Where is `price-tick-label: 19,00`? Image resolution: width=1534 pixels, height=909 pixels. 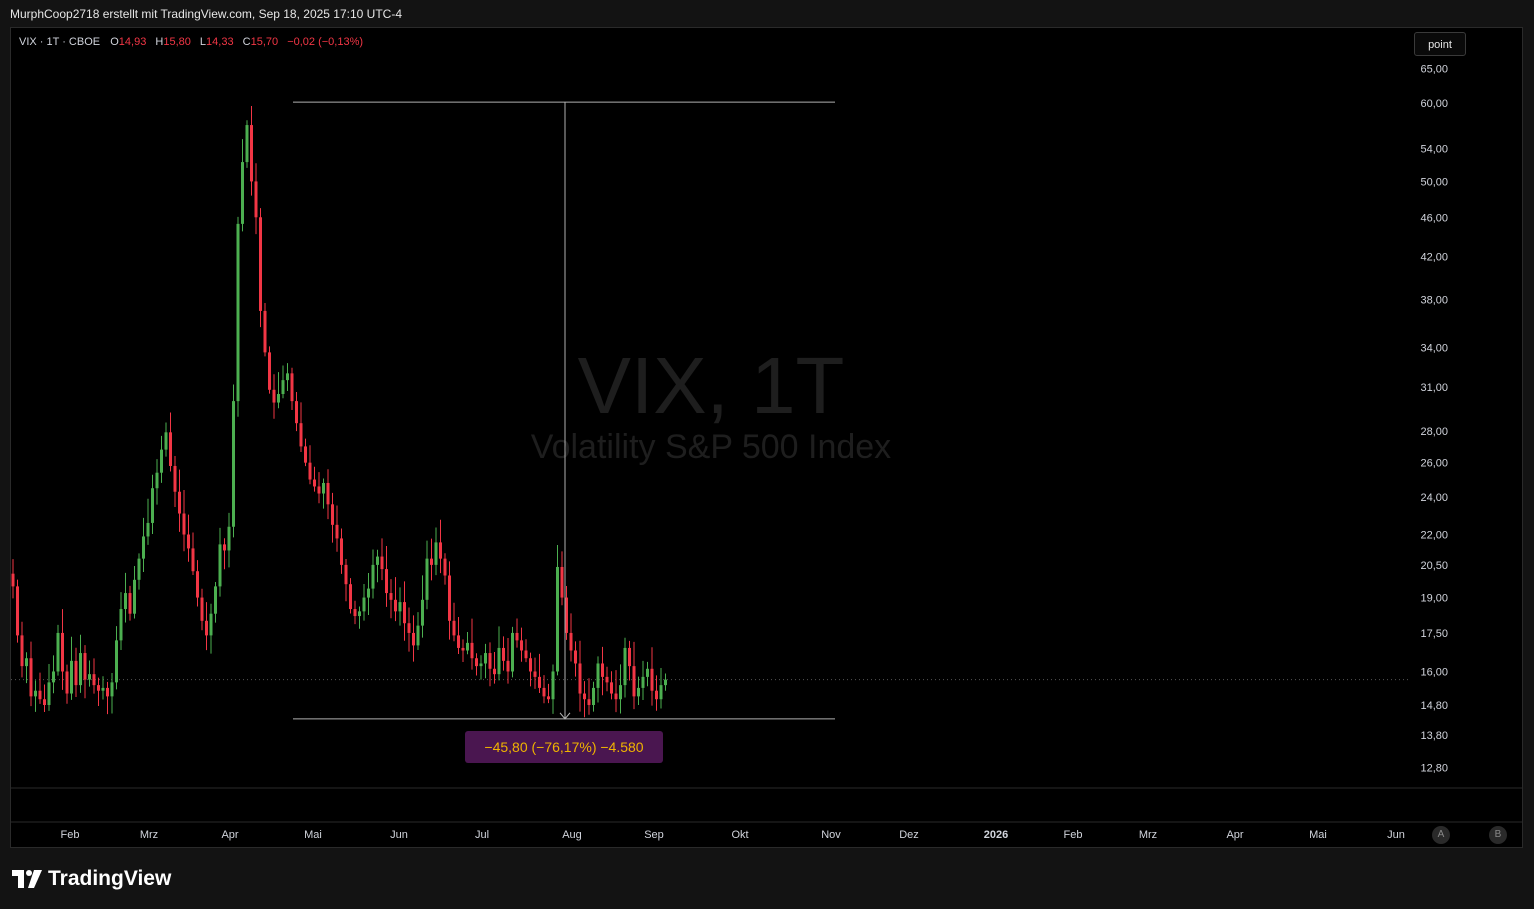
price-tick-label: 19,00 is located at coordinates (1434, 599).